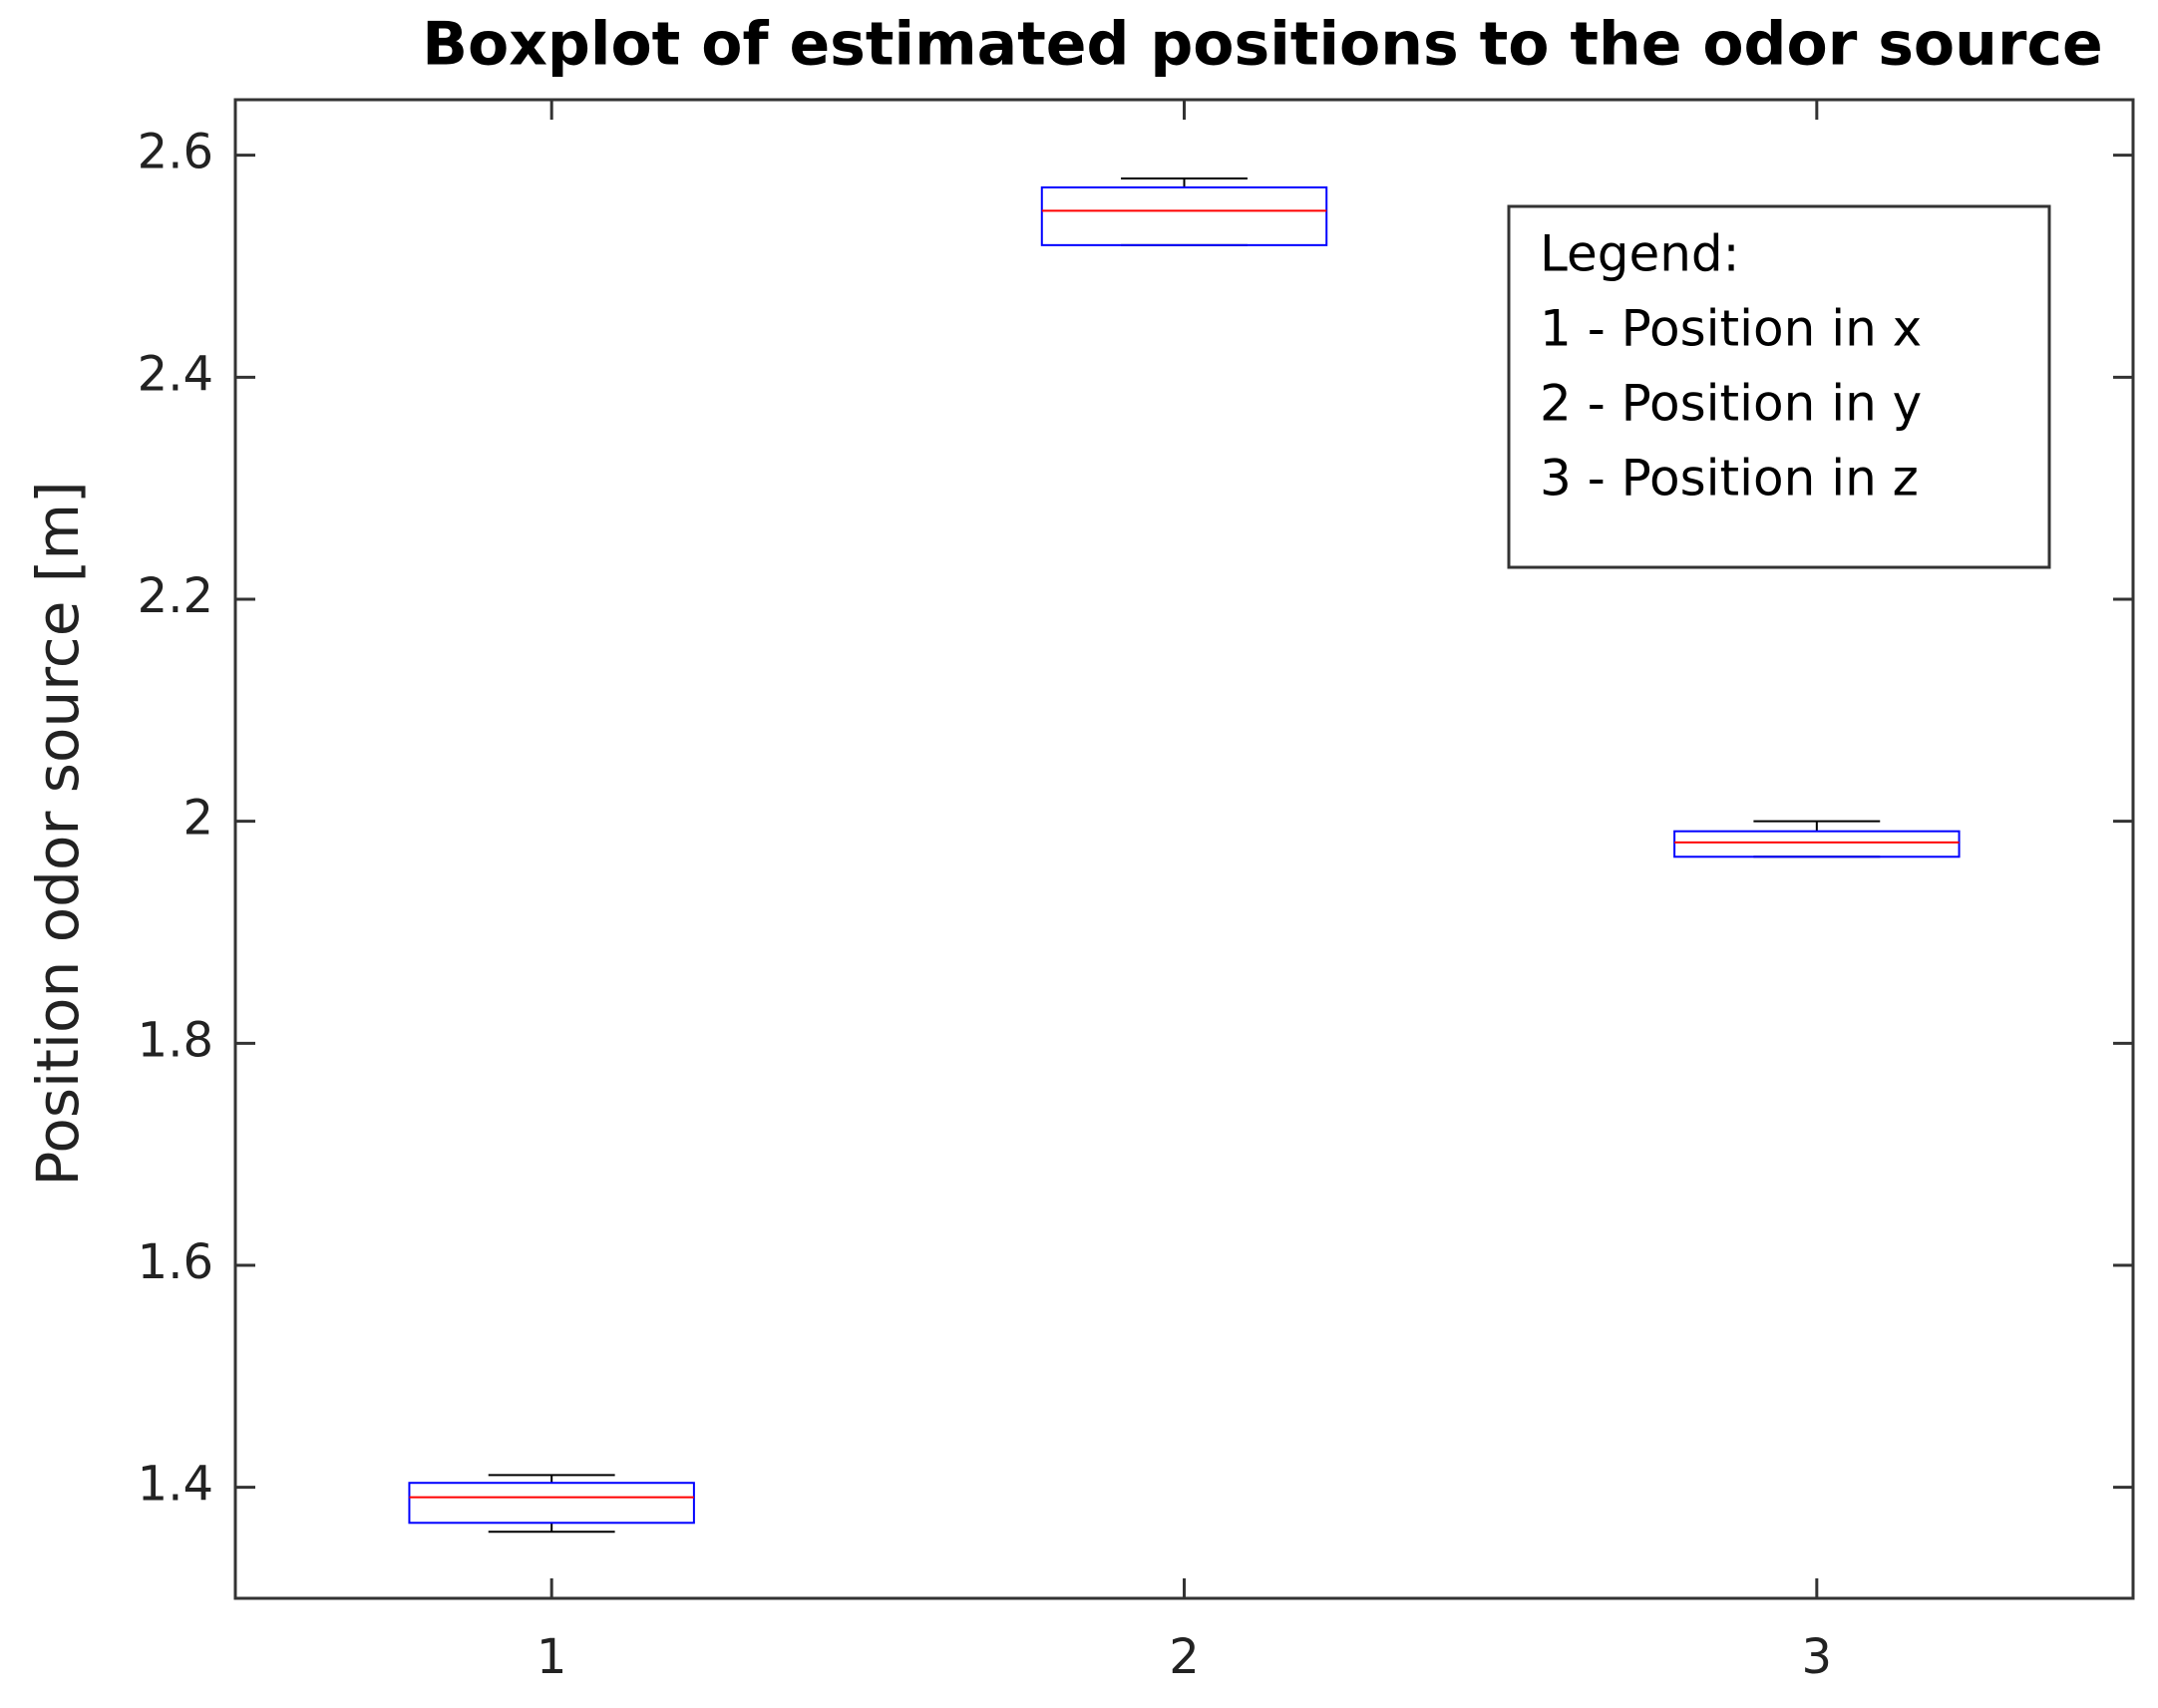  I want to click on x-tick-label: 3, so click(1817, 1657).